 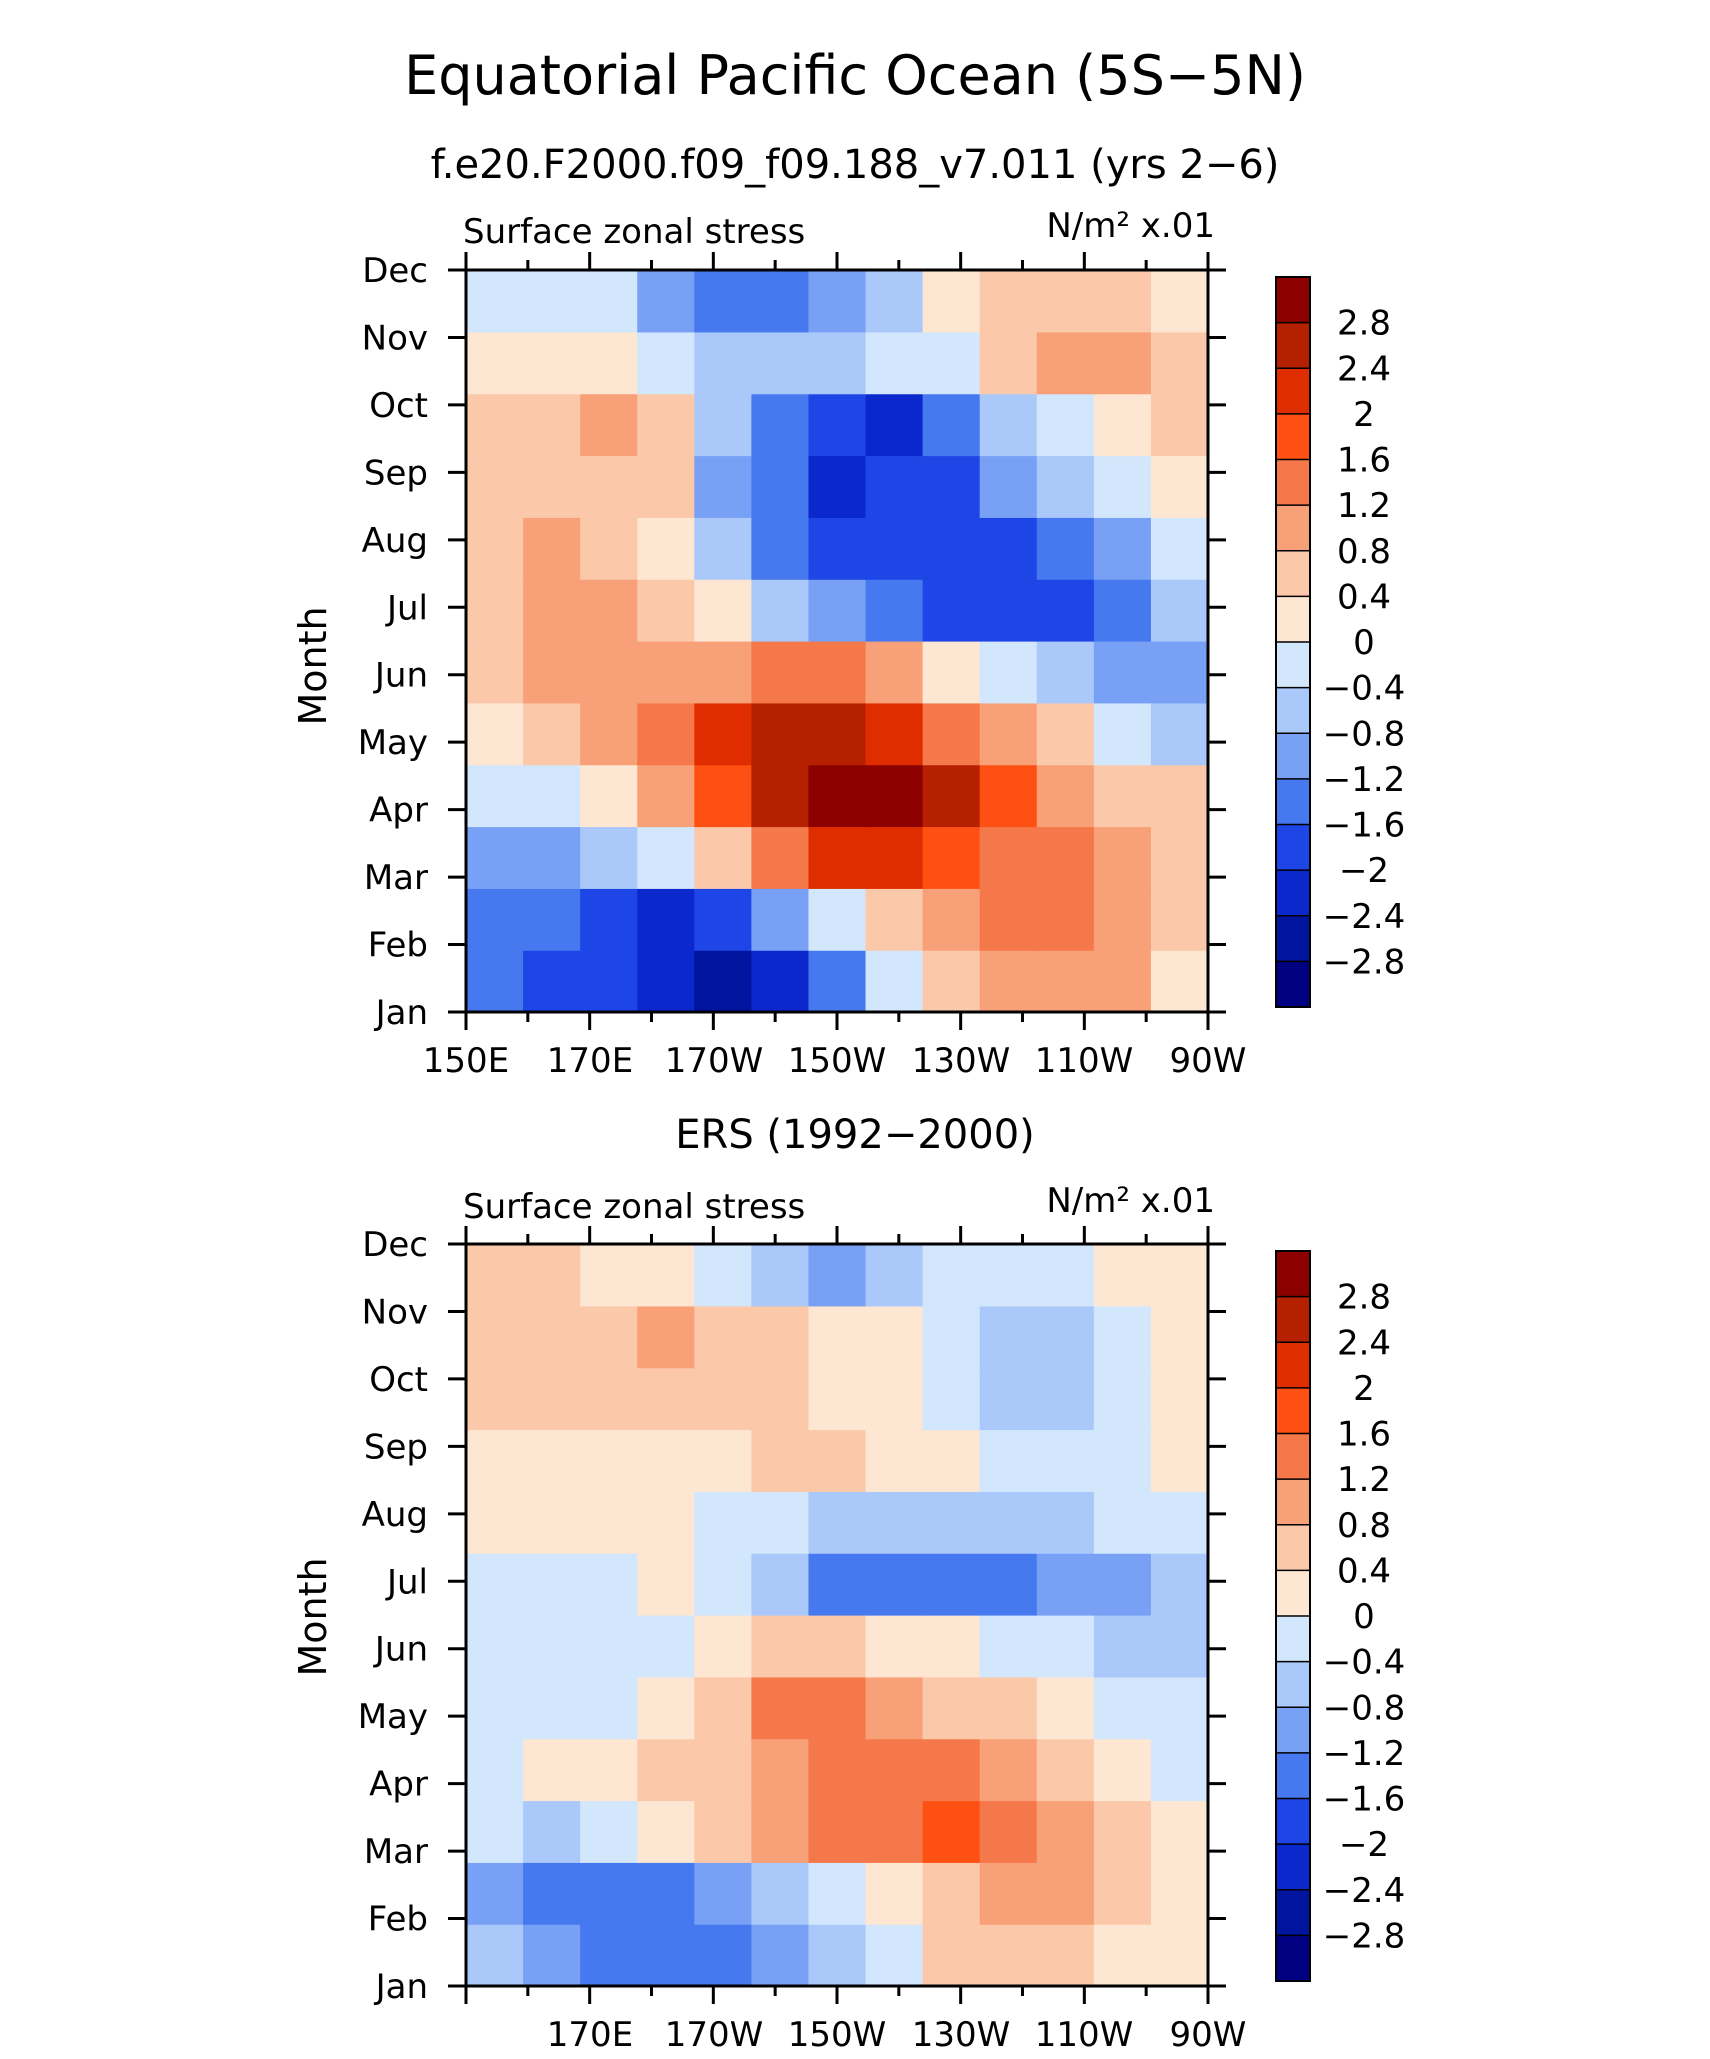 I want to click on y-tick-label: Jul, so click(x=406, y=608).